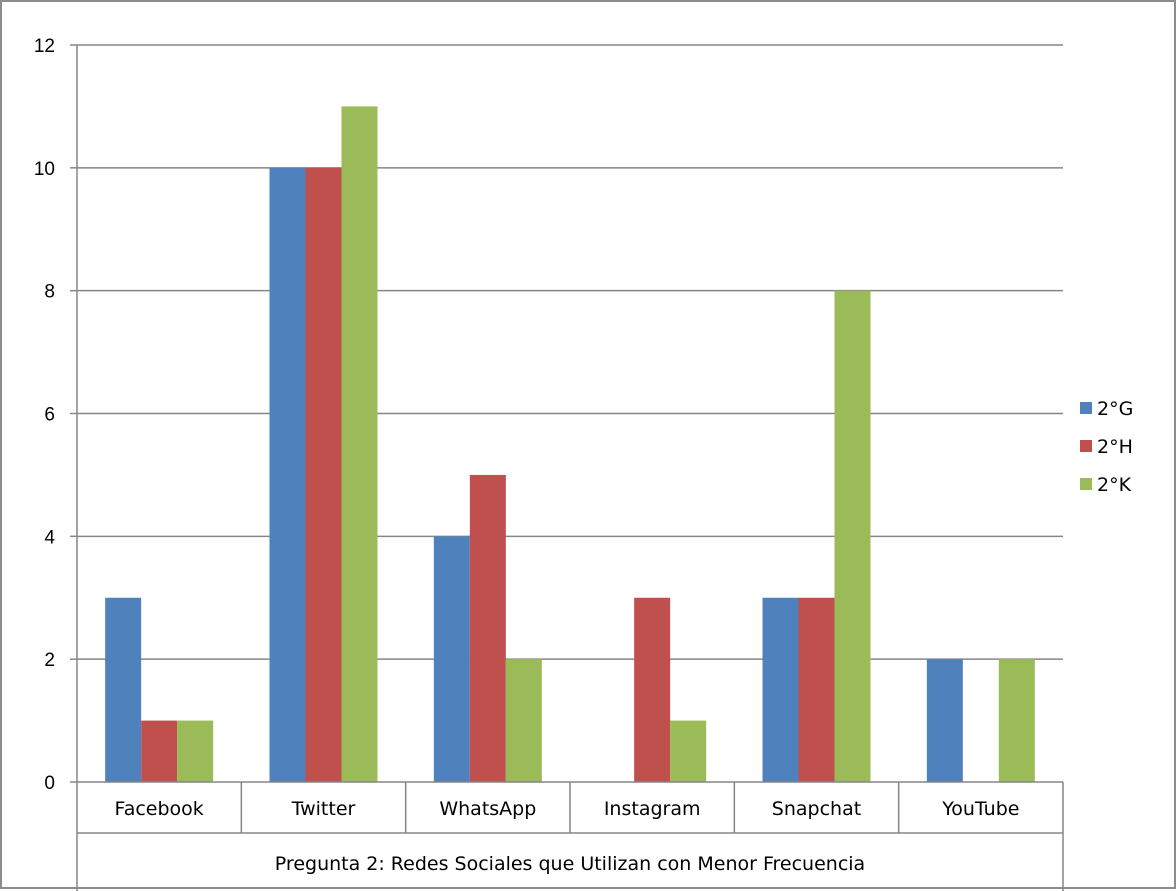 The width and height of the screenshot is (1176, 891). I want to click on legend-label: 2°H, so click(1115, 447).